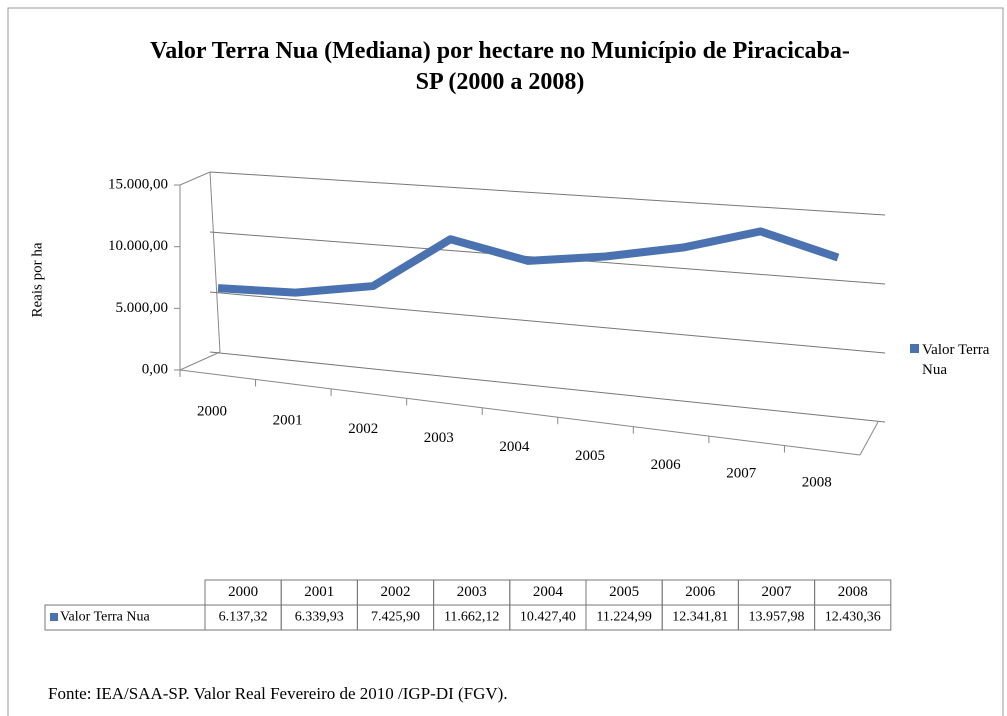  Describe the element at coordinates (319, 592) in the screenshot. I see `table-header: 2001` at that location.